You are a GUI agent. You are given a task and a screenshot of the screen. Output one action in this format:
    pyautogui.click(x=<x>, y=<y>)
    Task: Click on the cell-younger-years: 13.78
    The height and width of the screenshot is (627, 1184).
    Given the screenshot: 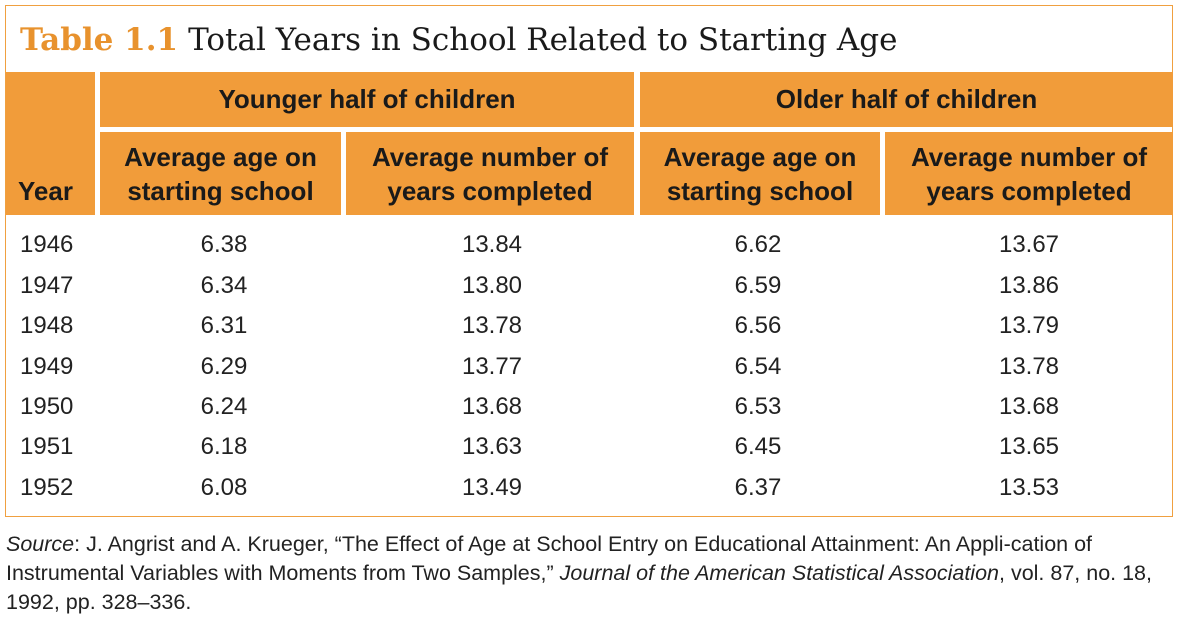 What is the action you would take?
    pyautogui.click(x=492, y=325)
    